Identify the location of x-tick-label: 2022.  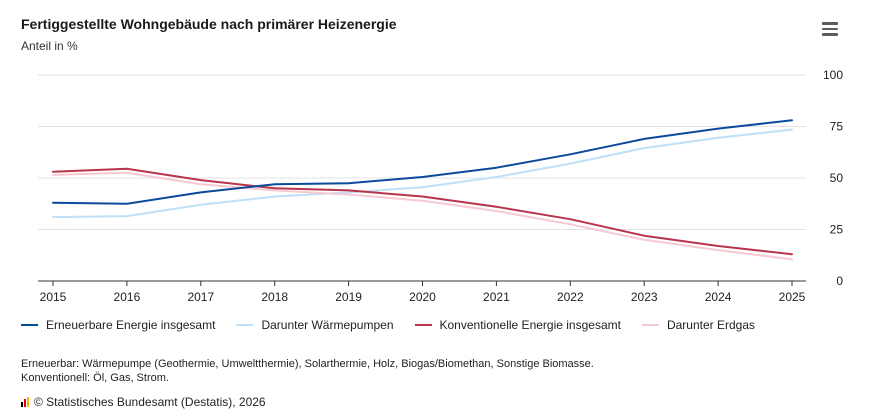
(570, 297).